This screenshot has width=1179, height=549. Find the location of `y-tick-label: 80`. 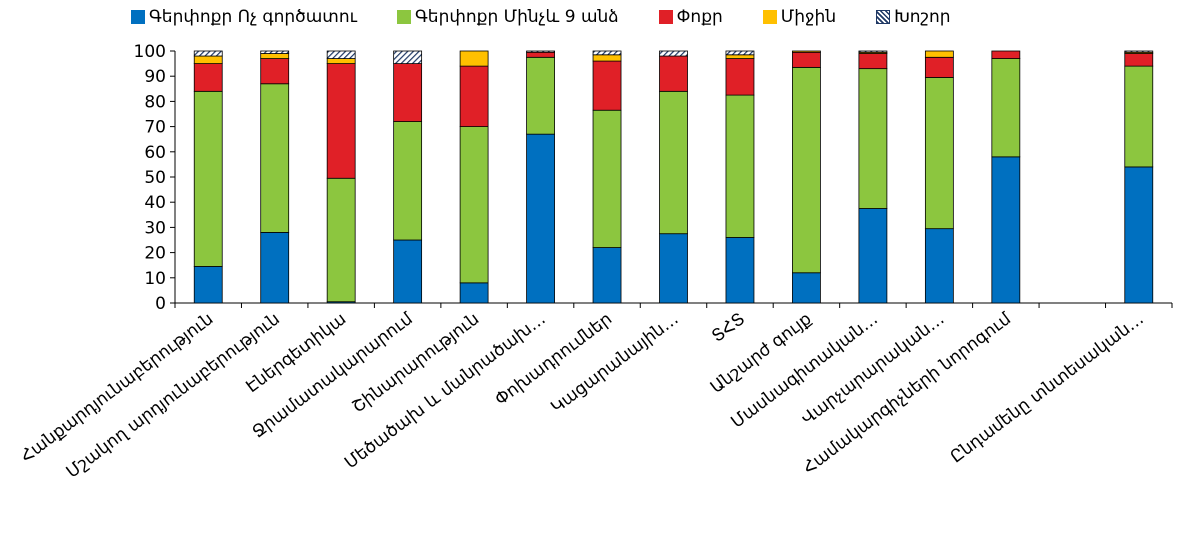

y-tick-label: 80 is located at coordinates (155, 102).